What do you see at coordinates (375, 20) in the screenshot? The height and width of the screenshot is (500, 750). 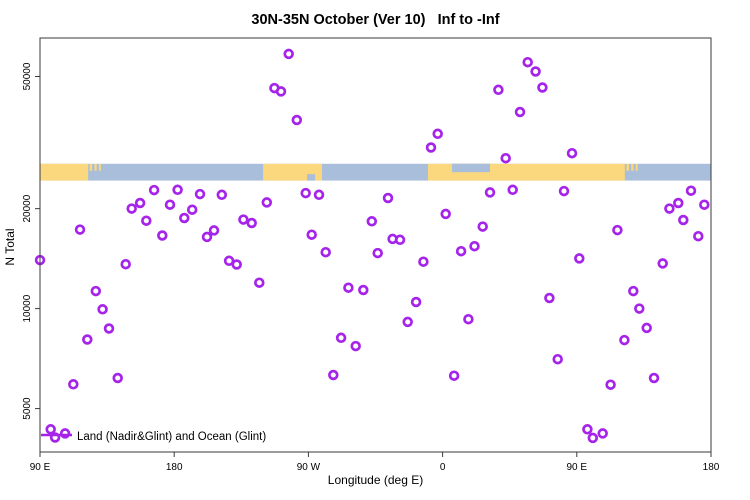 I see `chart-title: 30N-35N October (Ver 10) Inf to -Inf` at bounding box center [375, 20].